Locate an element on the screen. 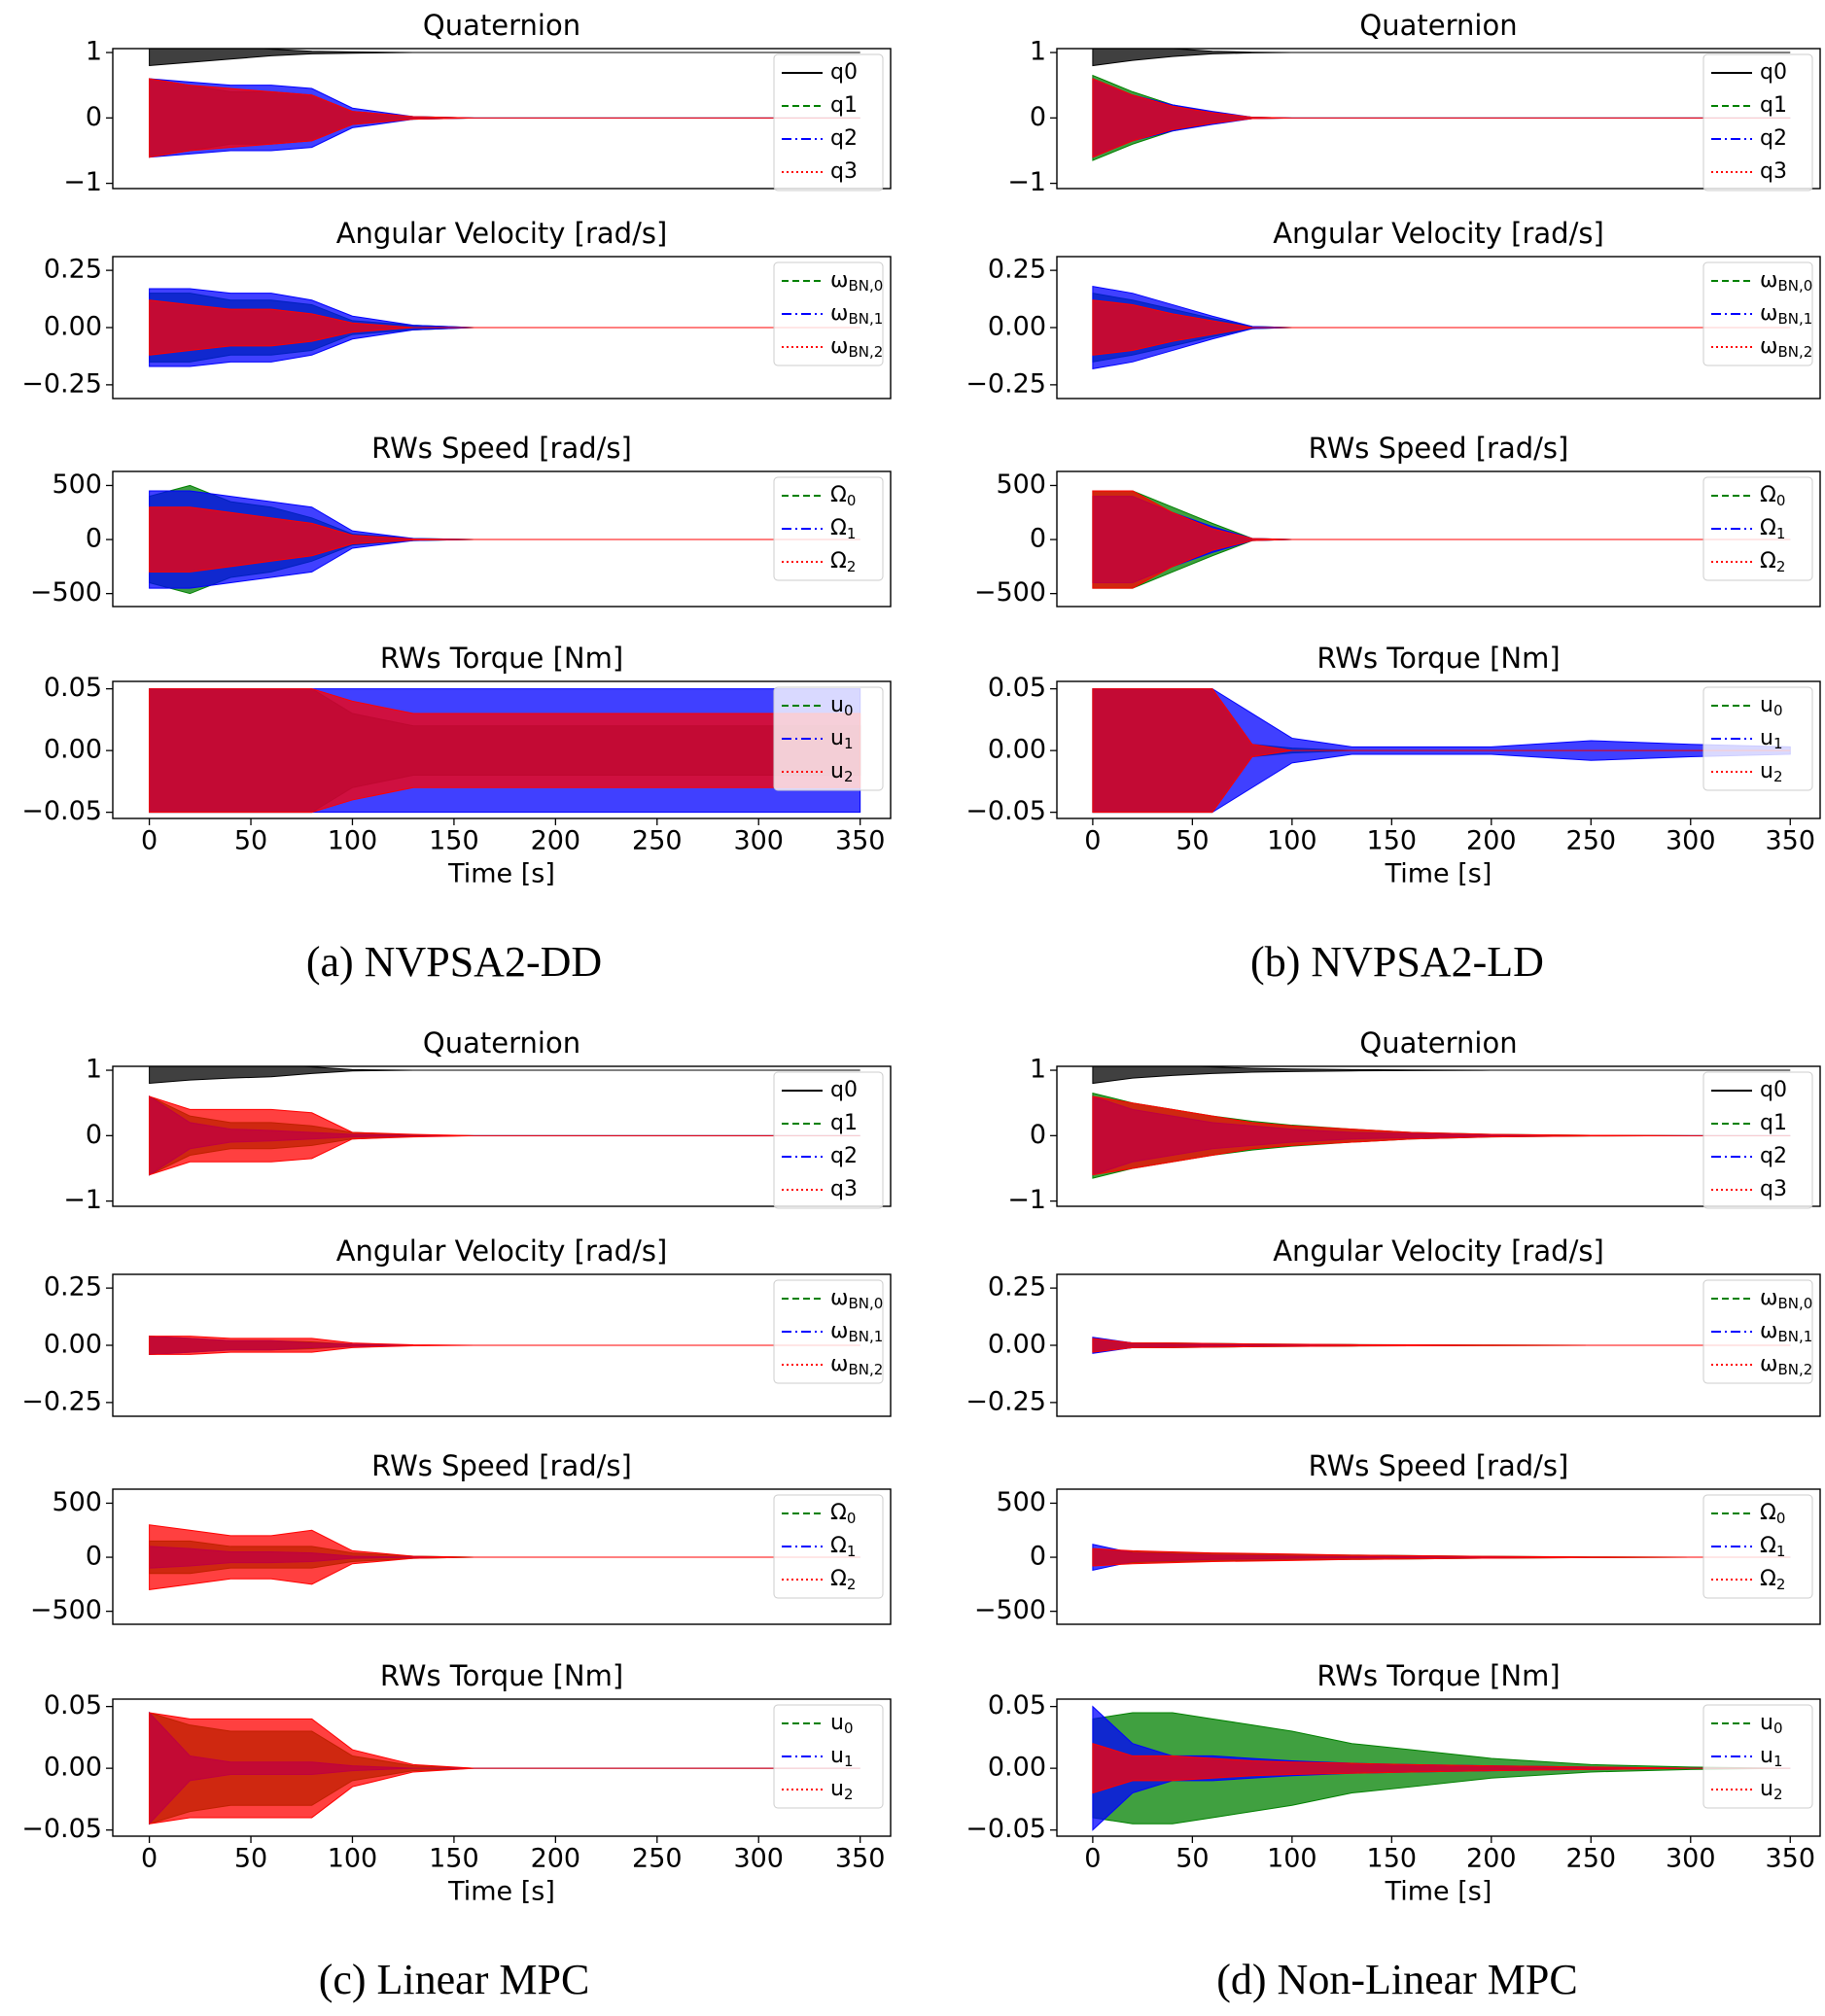 This screenshot has height=2016, width=1825. y-tick-label: 0.05 is located at coordinates (1017, 688).